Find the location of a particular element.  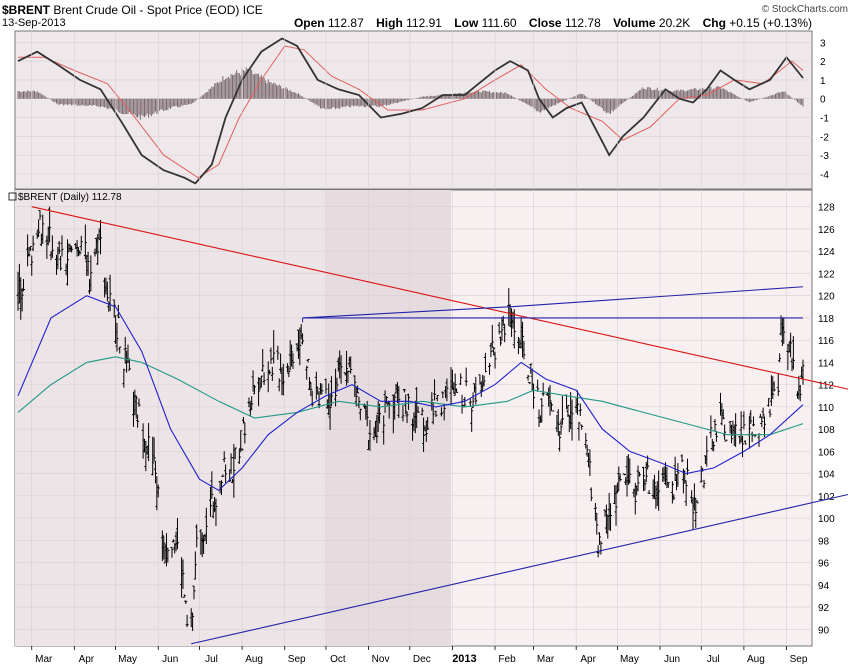

x-tick-label: Nov is located at coordinates (381, 659).